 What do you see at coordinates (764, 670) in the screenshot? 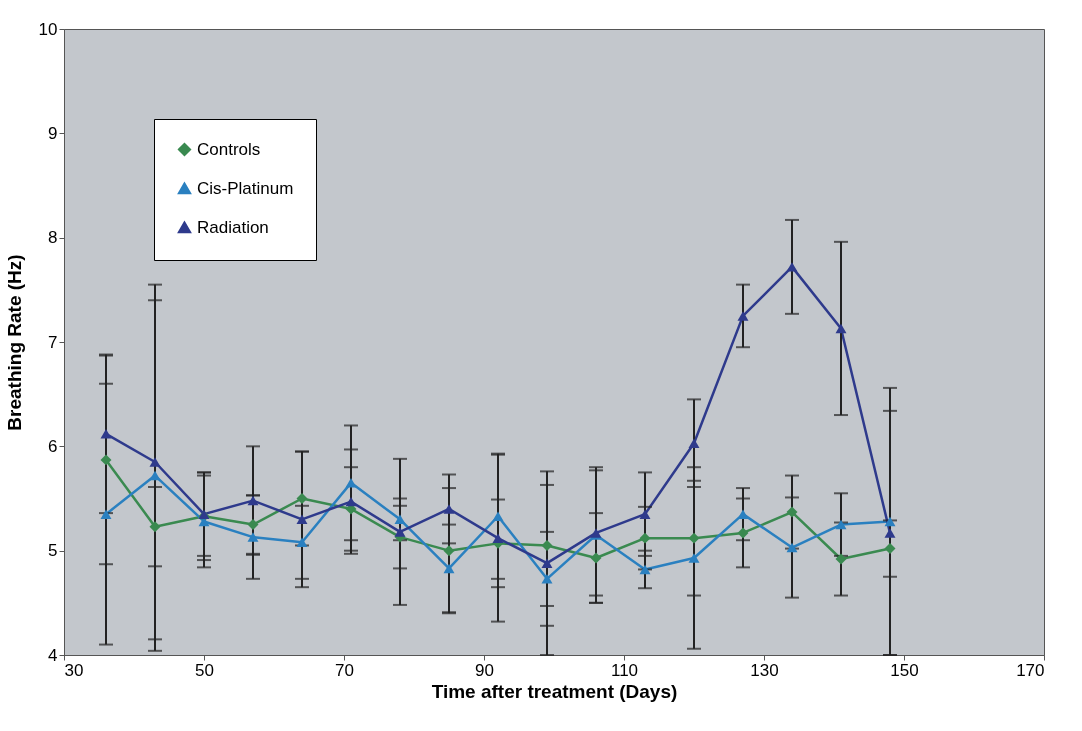
I see `x-tick-label: 130` at bounding box center [764, 670].